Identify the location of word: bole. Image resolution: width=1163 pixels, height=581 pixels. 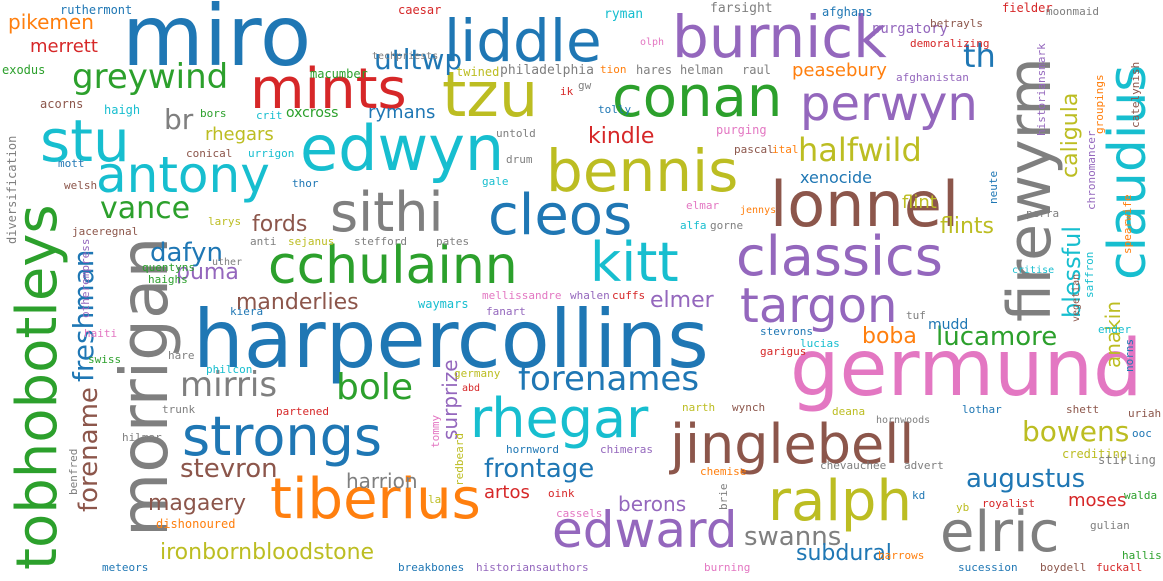
(375, 387).